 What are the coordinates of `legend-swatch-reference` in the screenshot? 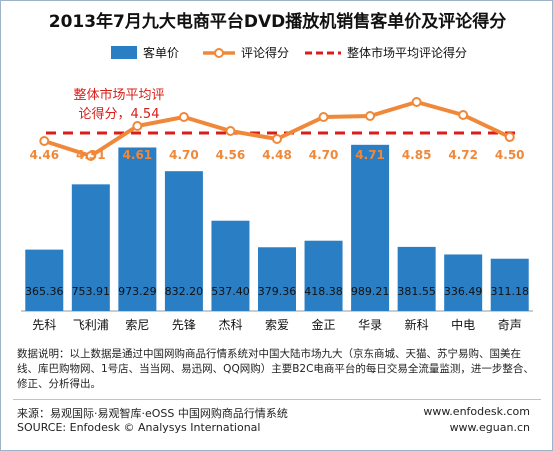 It's located at (323, 53).